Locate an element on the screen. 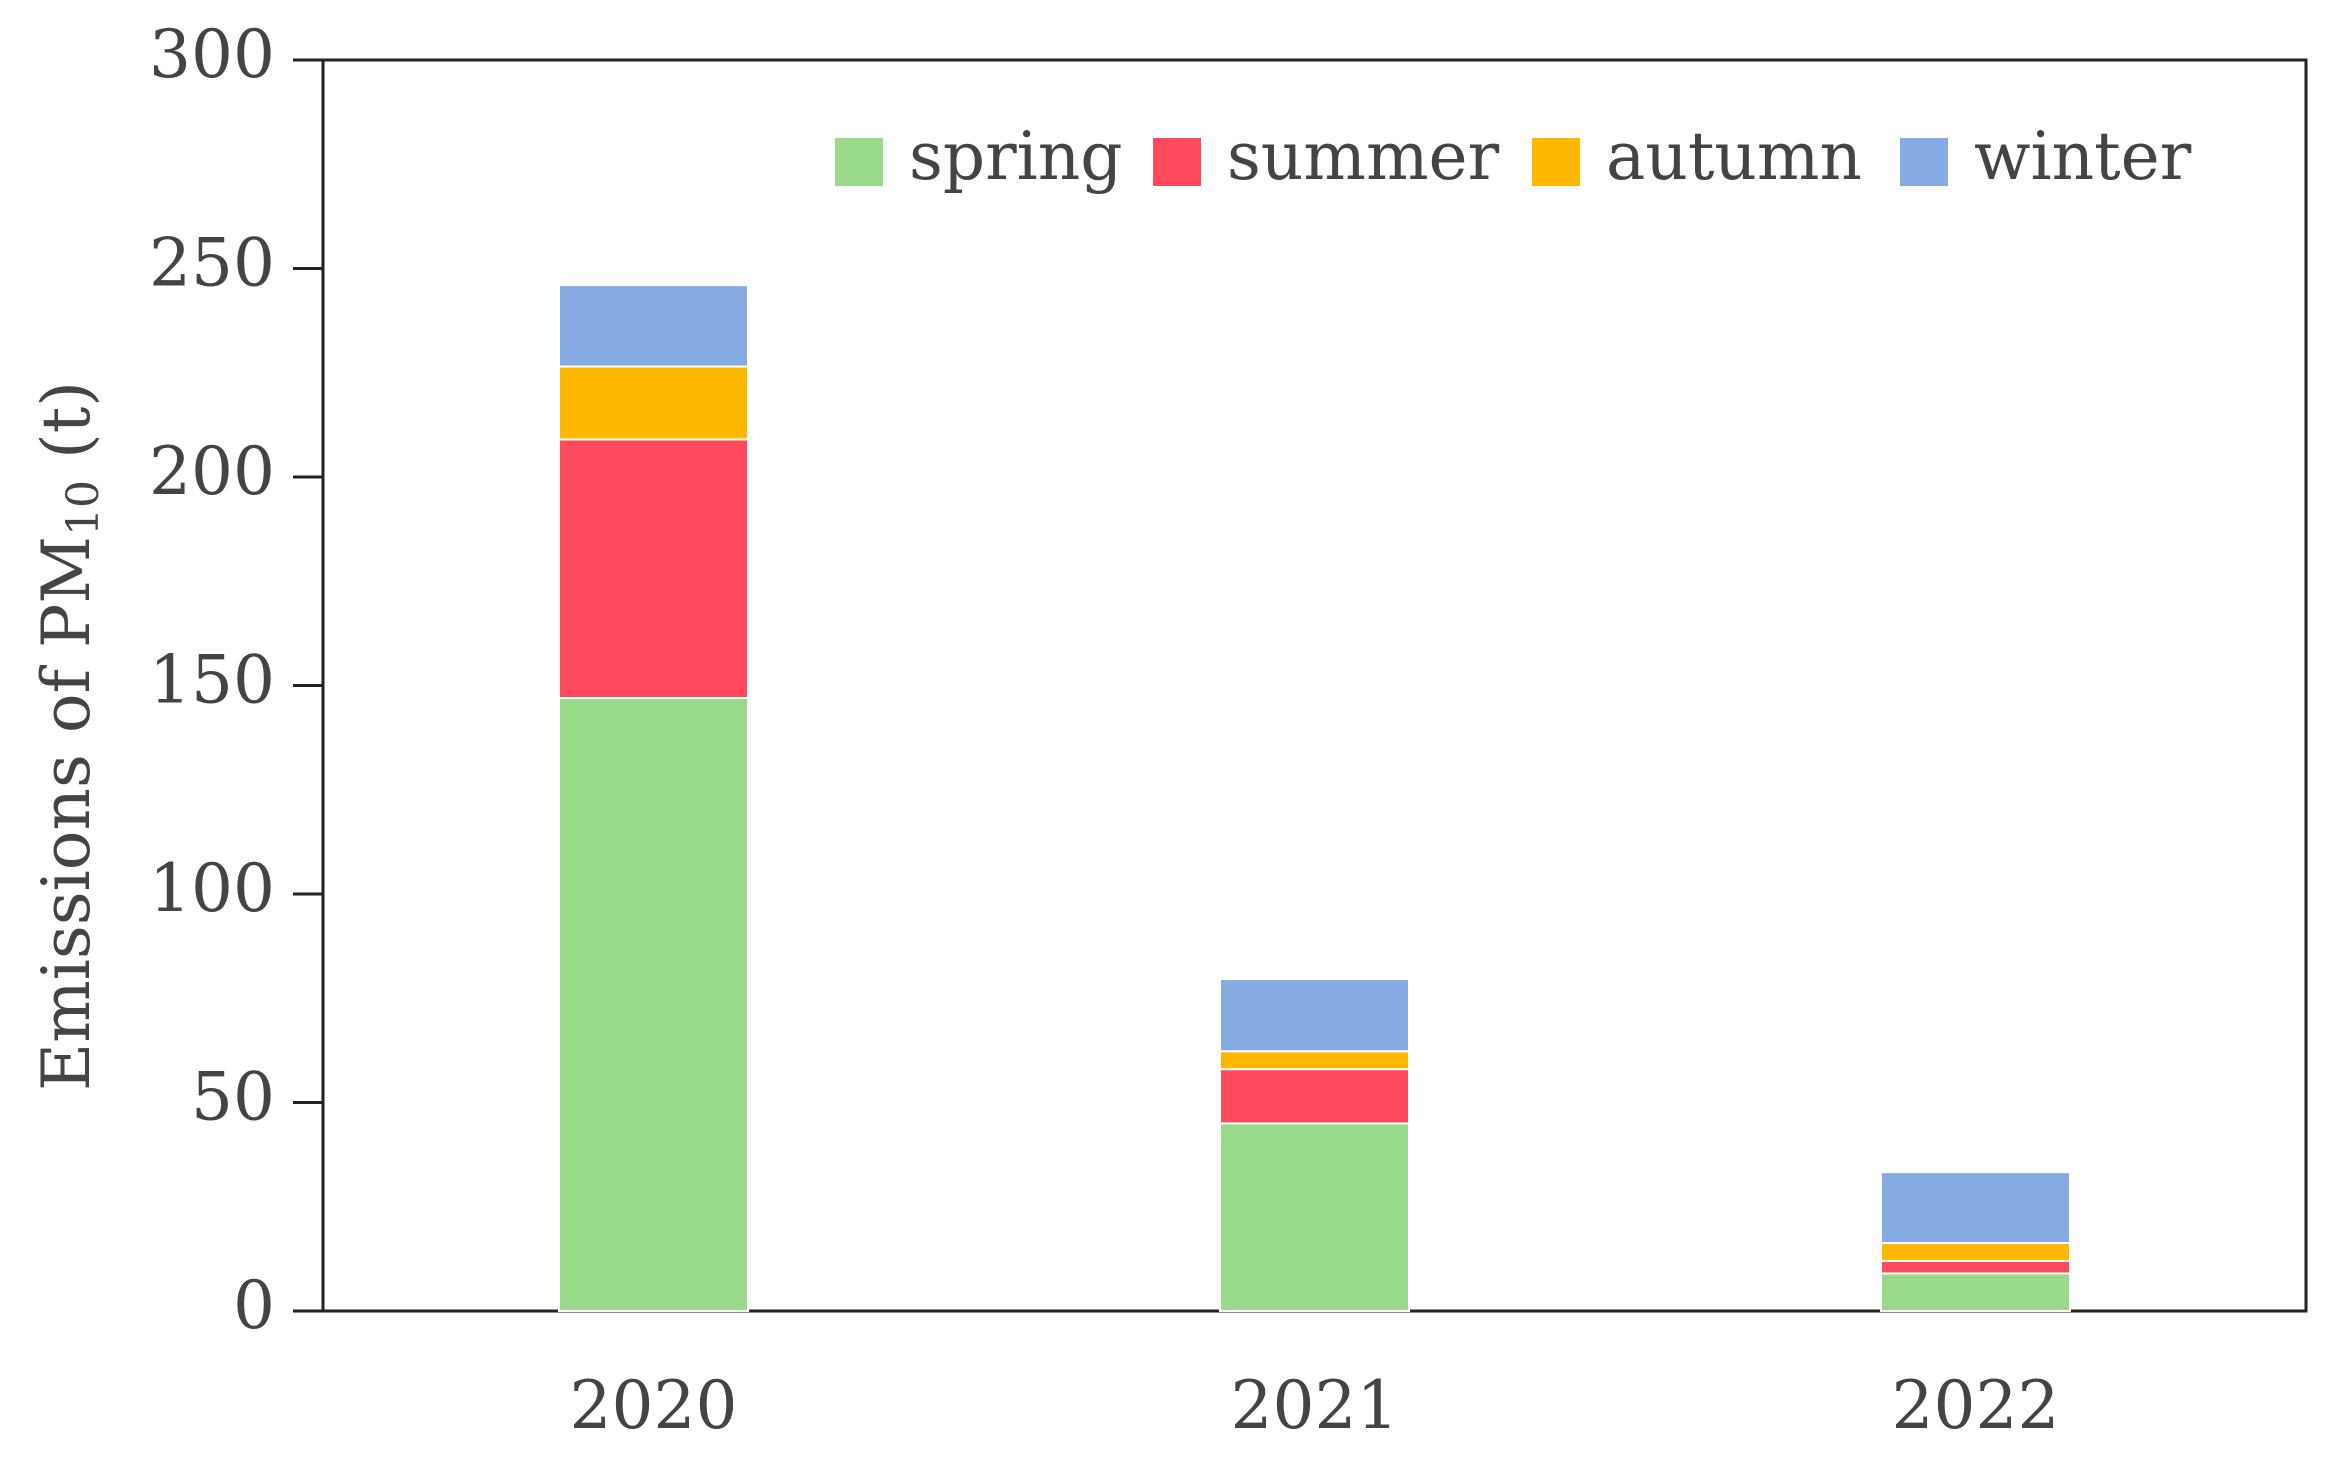 The width and height of the screenshot is (2331, 1460). x-tick-label: 2022 is located at coordinates (1976, 1405).